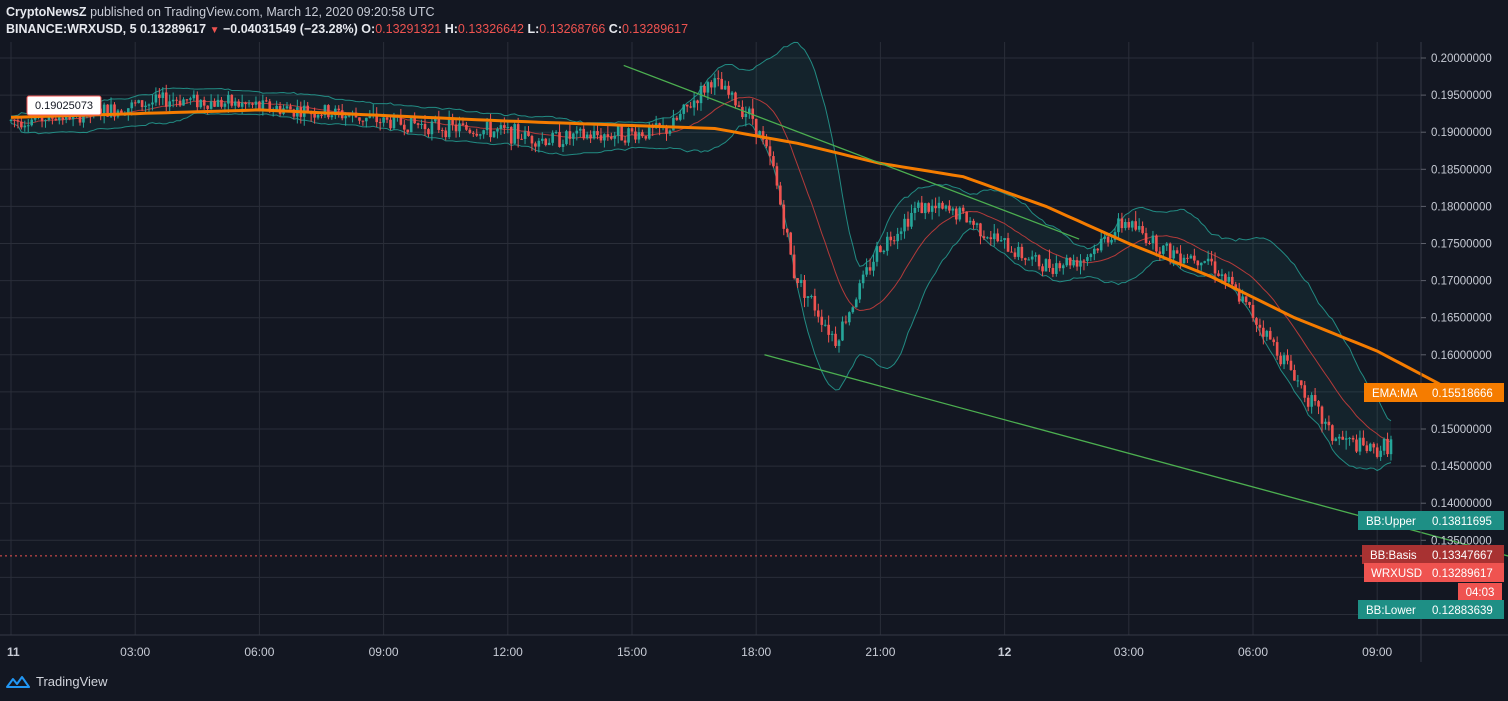 The height and width of the screenshot is (701, 1508). What do you see at coordinates (1461, 170) in the screenshot?
I see `y-tick-label: 0.18500000` at bounding box center [1461, 170].